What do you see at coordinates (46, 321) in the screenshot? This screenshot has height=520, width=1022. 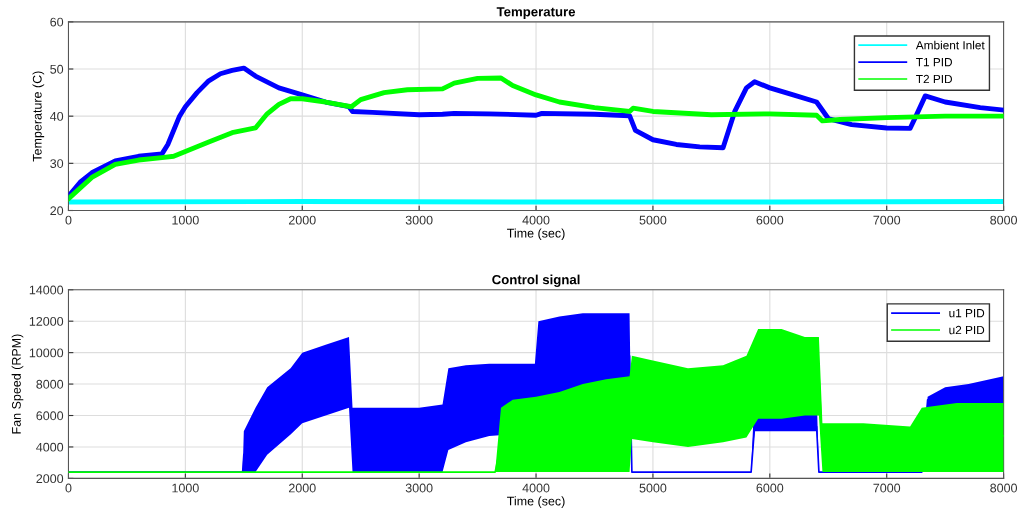 I see `y-tick-label: 12000` at bounding box center [46, 321].